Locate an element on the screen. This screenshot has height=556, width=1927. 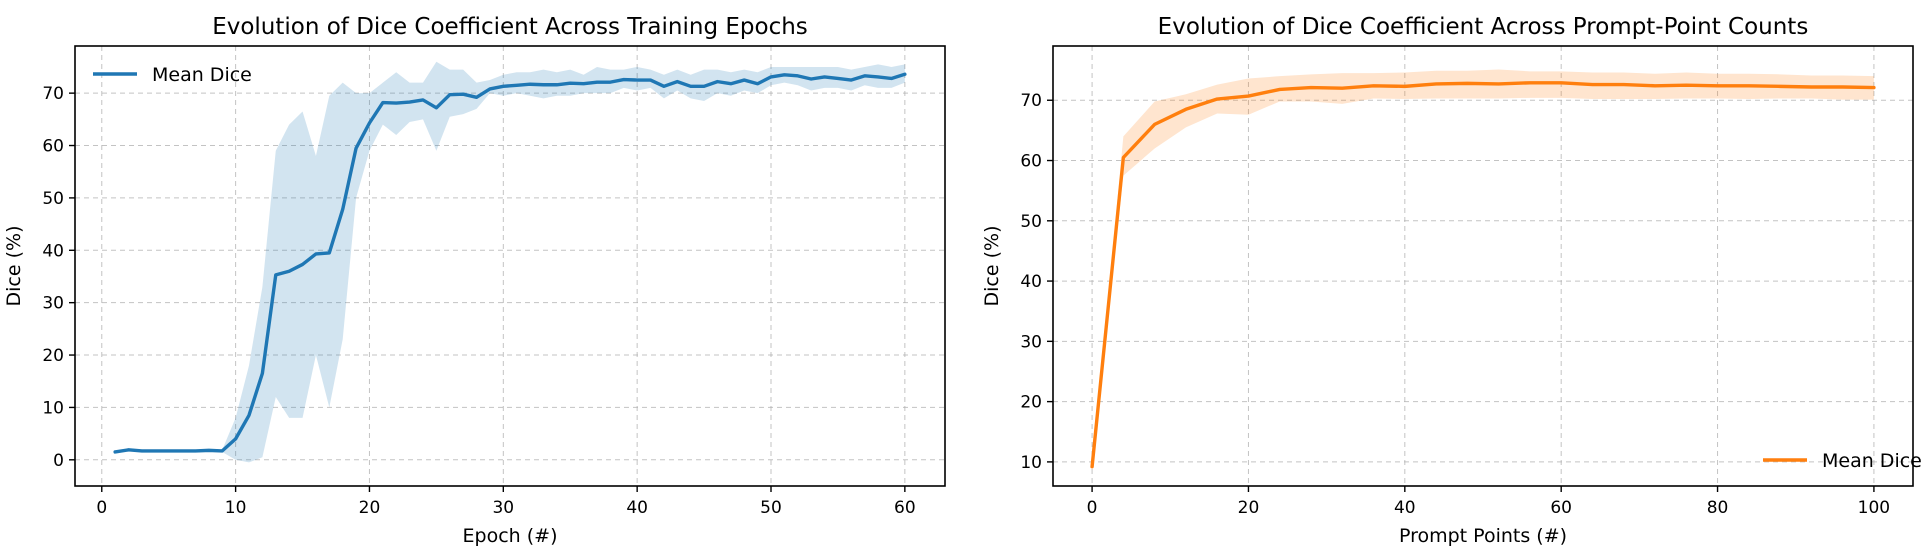
left-legend: Mean Dice is located at coordinates (172, 75).